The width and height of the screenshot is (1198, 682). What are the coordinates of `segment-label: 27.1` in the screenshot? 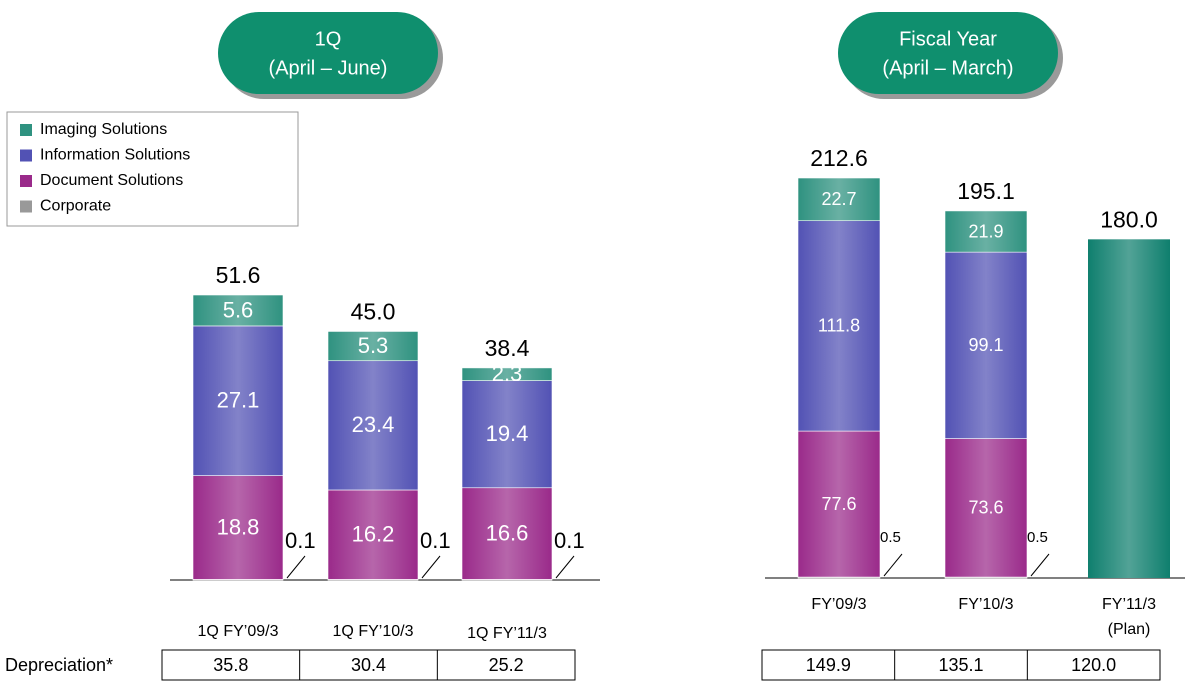 It's located at (238, 400).